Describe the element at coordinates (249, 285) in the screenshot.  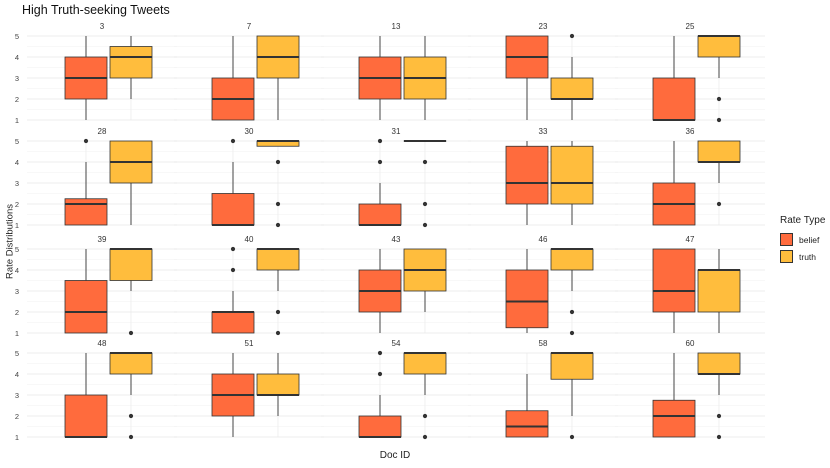
I see `facet-panel-40: 40` at that location.